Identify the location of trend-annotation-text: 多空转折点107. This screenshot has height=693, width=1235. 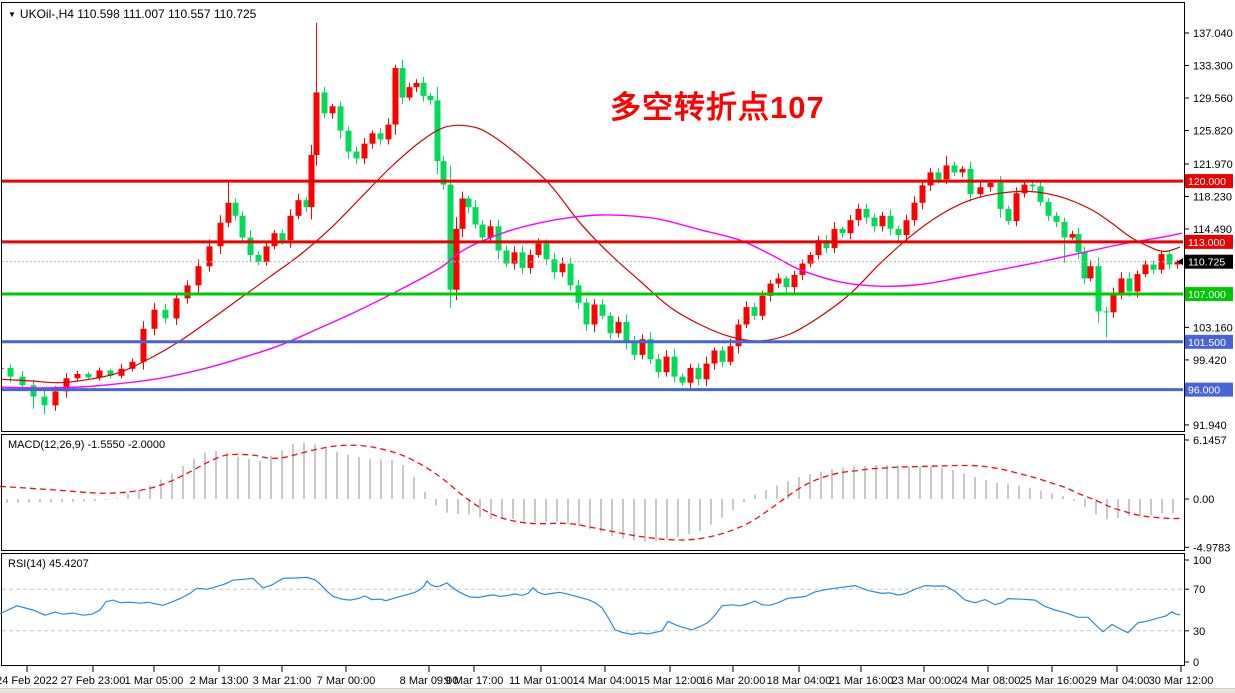
(717, 107).